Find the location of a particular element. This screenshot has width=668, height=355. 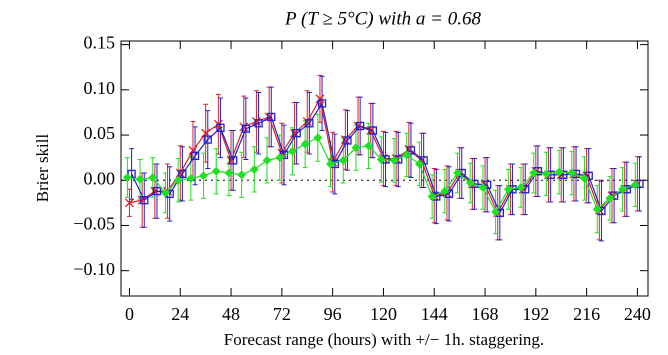

x-tick-label: 144 is located at coordinates (434, 314).